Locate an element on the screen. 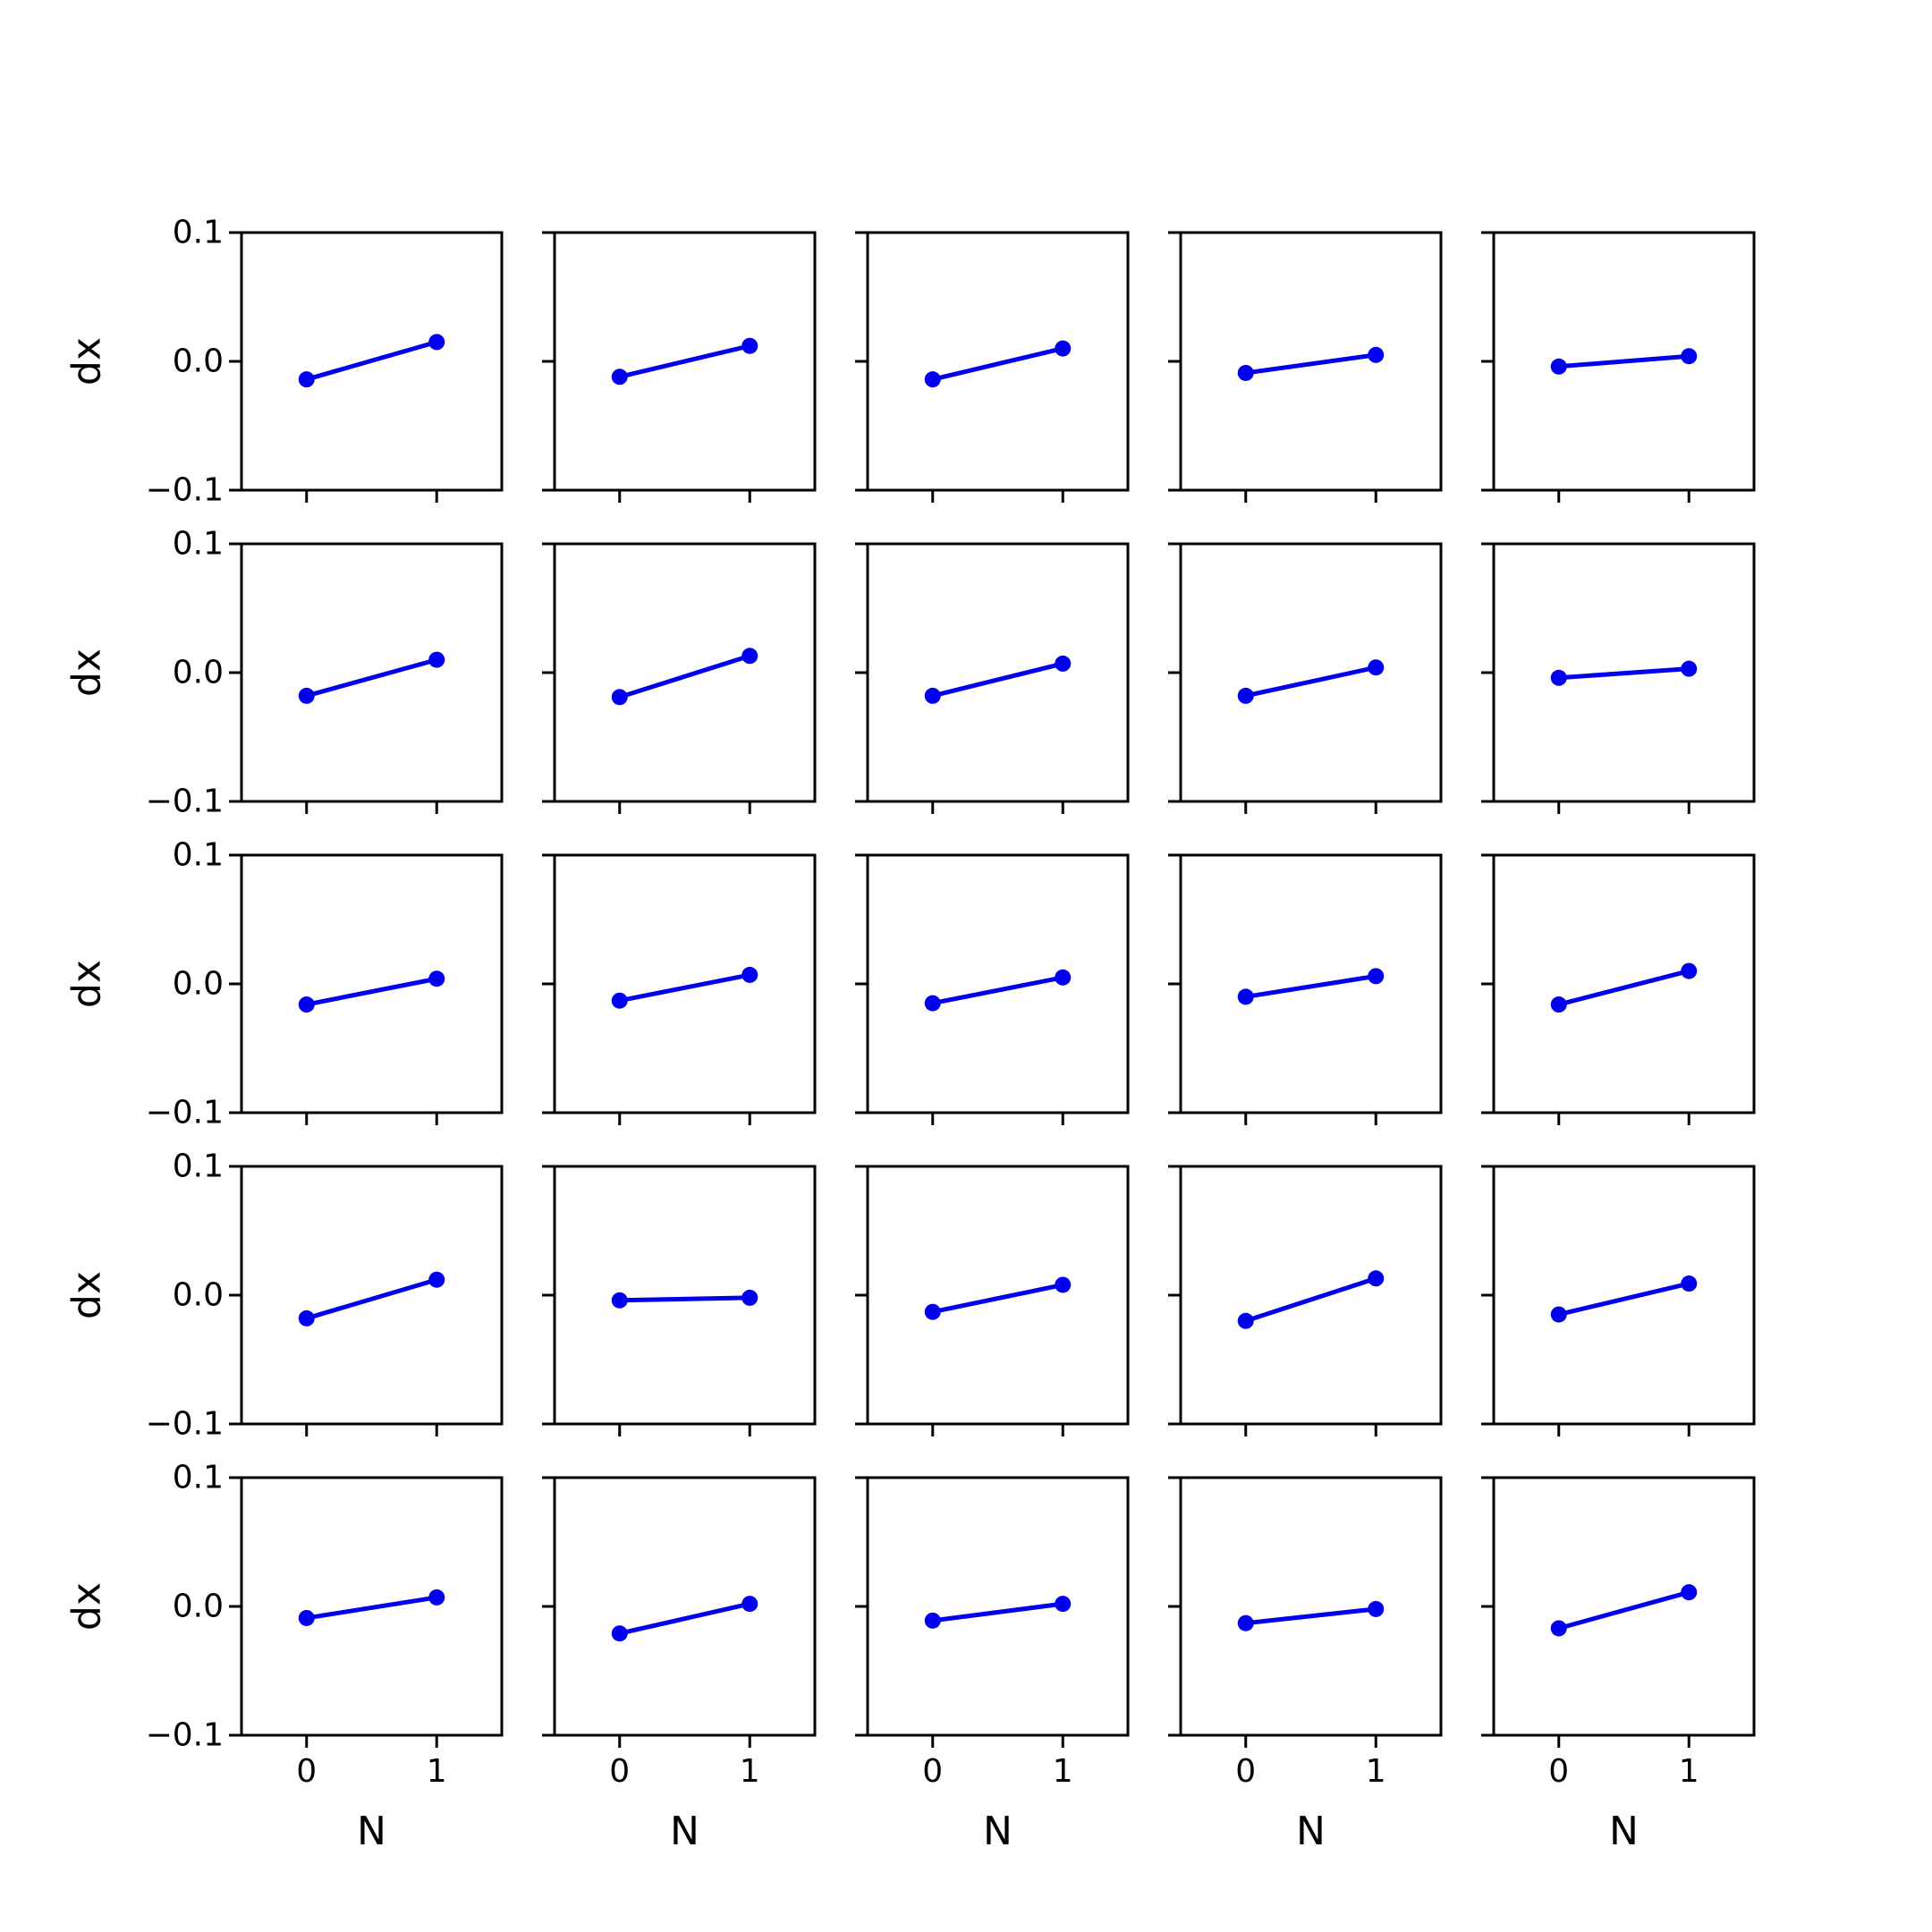  subplot-r4-c1: 0.1 0.0 −0.1 dx is located at coordinates (284, 1295).